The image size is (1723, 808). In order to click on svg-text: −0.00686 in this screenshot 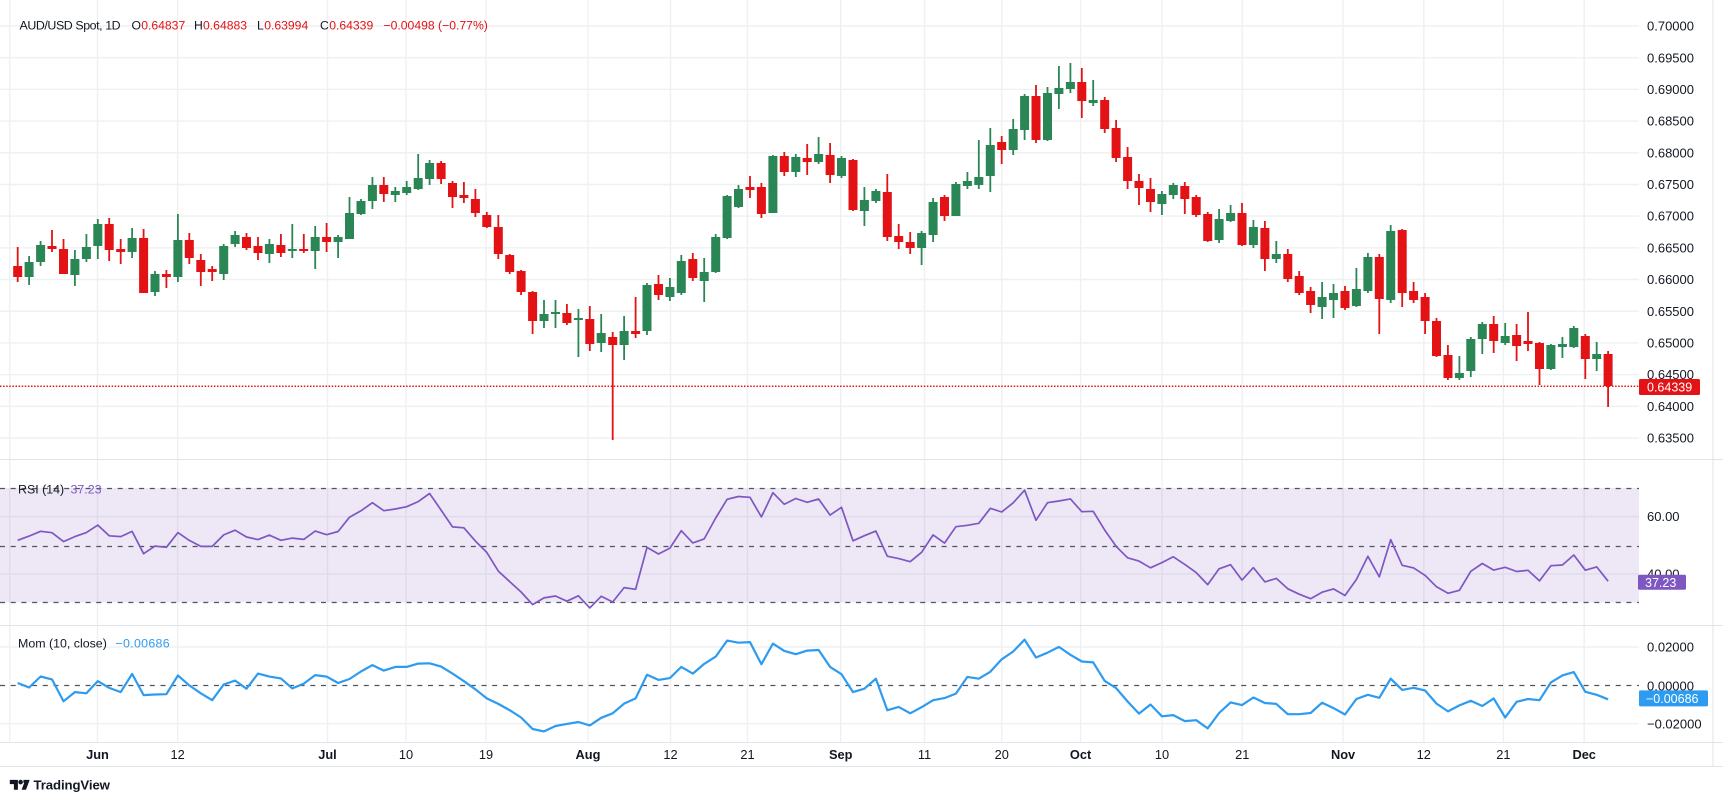, I will do `click(1672, 699)`.